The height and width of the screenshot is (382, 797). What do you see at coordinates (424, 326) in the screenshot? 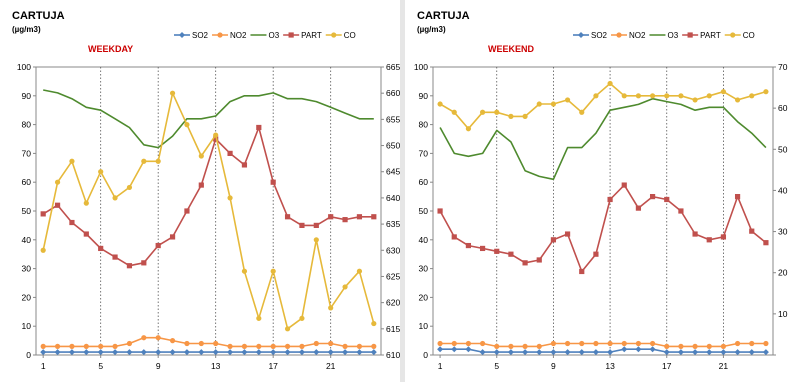
I see `y-tick-label: 10` at bounding box center [424, 326].